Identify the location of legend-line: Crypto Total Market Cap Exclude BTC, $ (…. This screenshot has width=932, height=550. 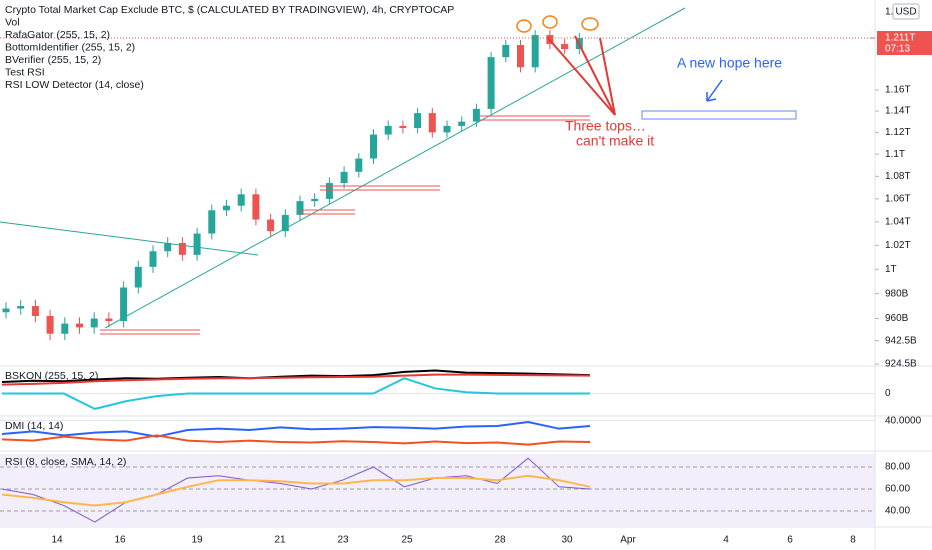
(229, 10).